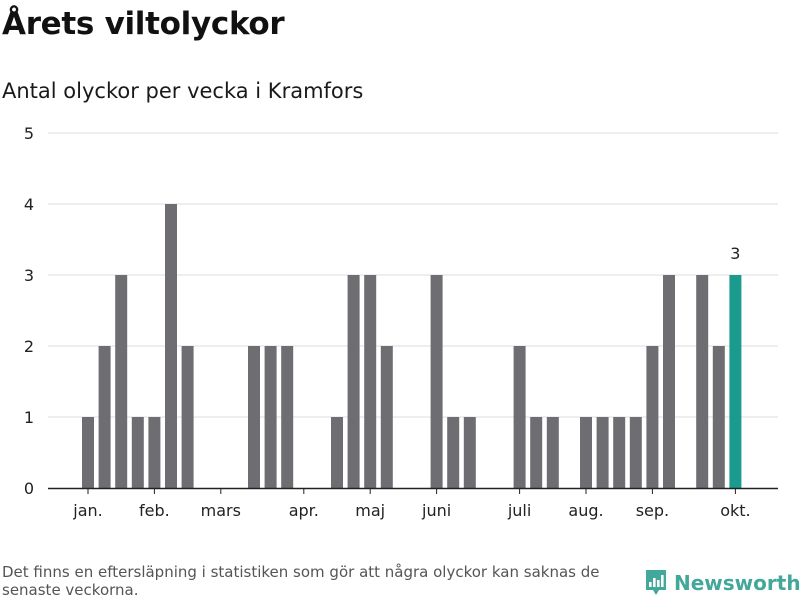 The height and width of the screenshot is (600, 800). I want to click on brand-name: Newsworthy, so click(737, 583).